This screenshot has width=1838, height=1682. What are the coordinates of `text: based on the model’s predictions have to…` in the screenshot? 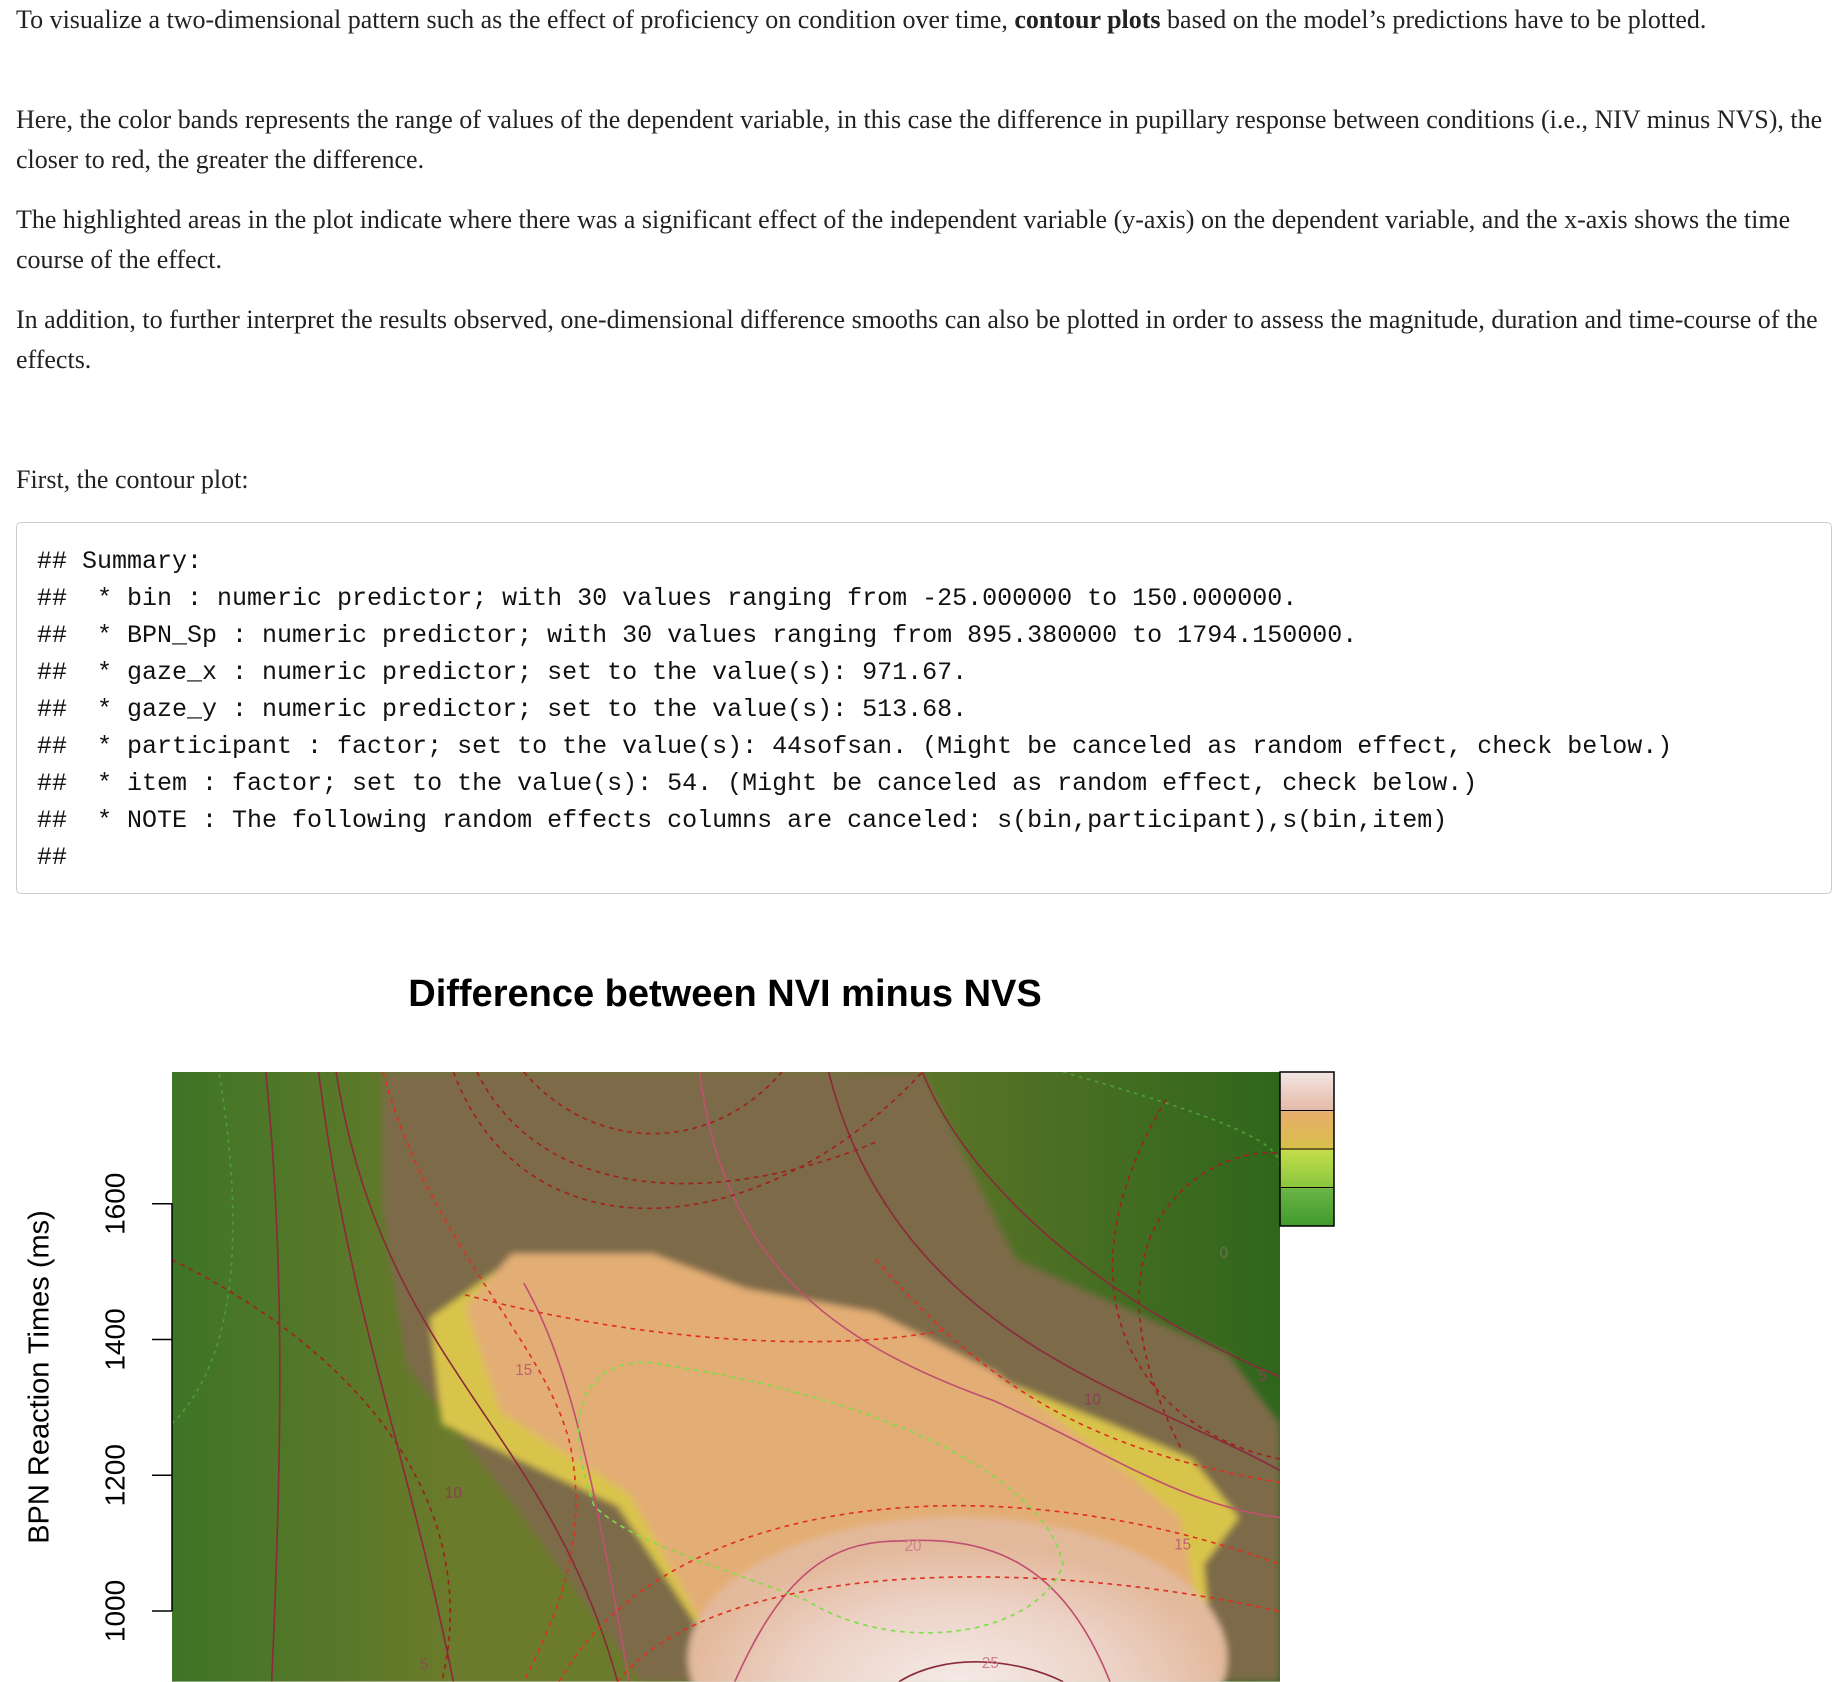 It's located at (1433, 19).